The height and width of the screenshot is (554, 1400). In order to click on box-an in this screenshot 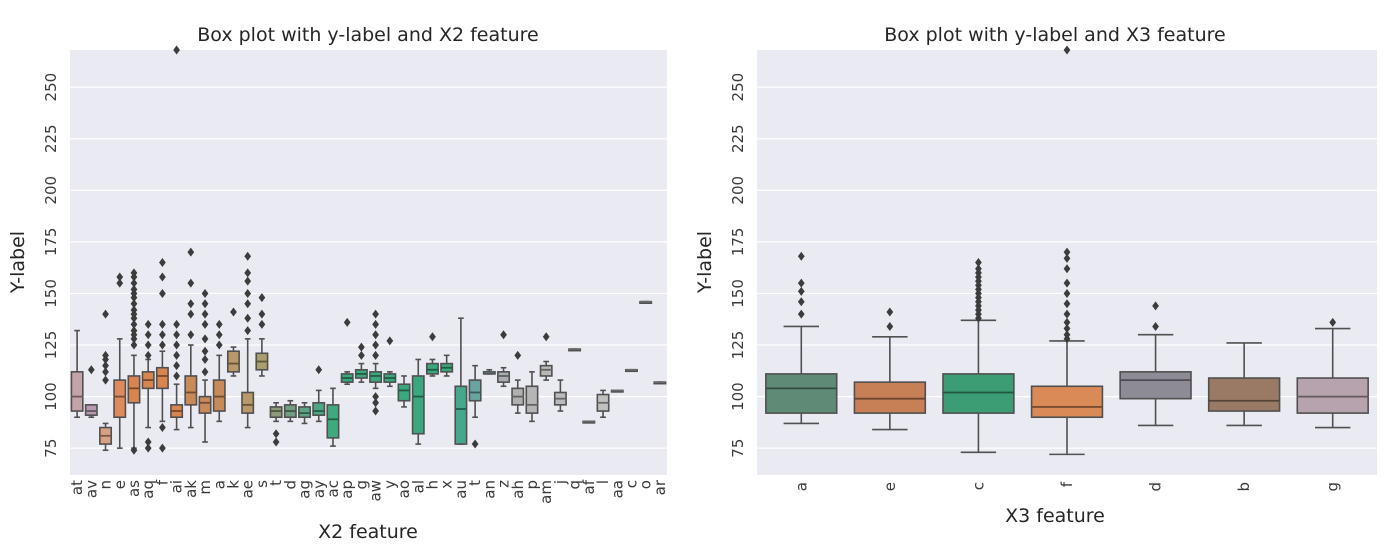, I will do `click(489, 371)`.